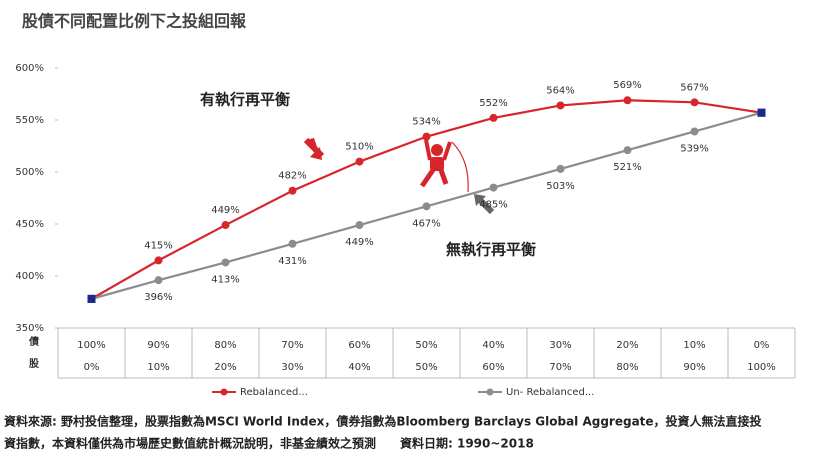 This screenshot has height=462, width=820. I want to click on y-tick-label: 500%, so click(29, 172).